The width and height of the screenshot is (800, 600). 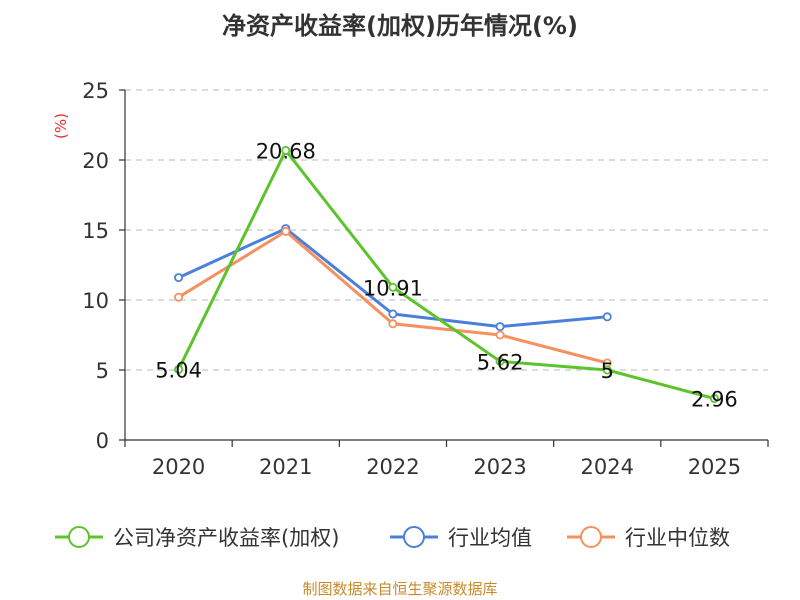 I want to click on data-label: 20.68, so click(x=286, y=151).